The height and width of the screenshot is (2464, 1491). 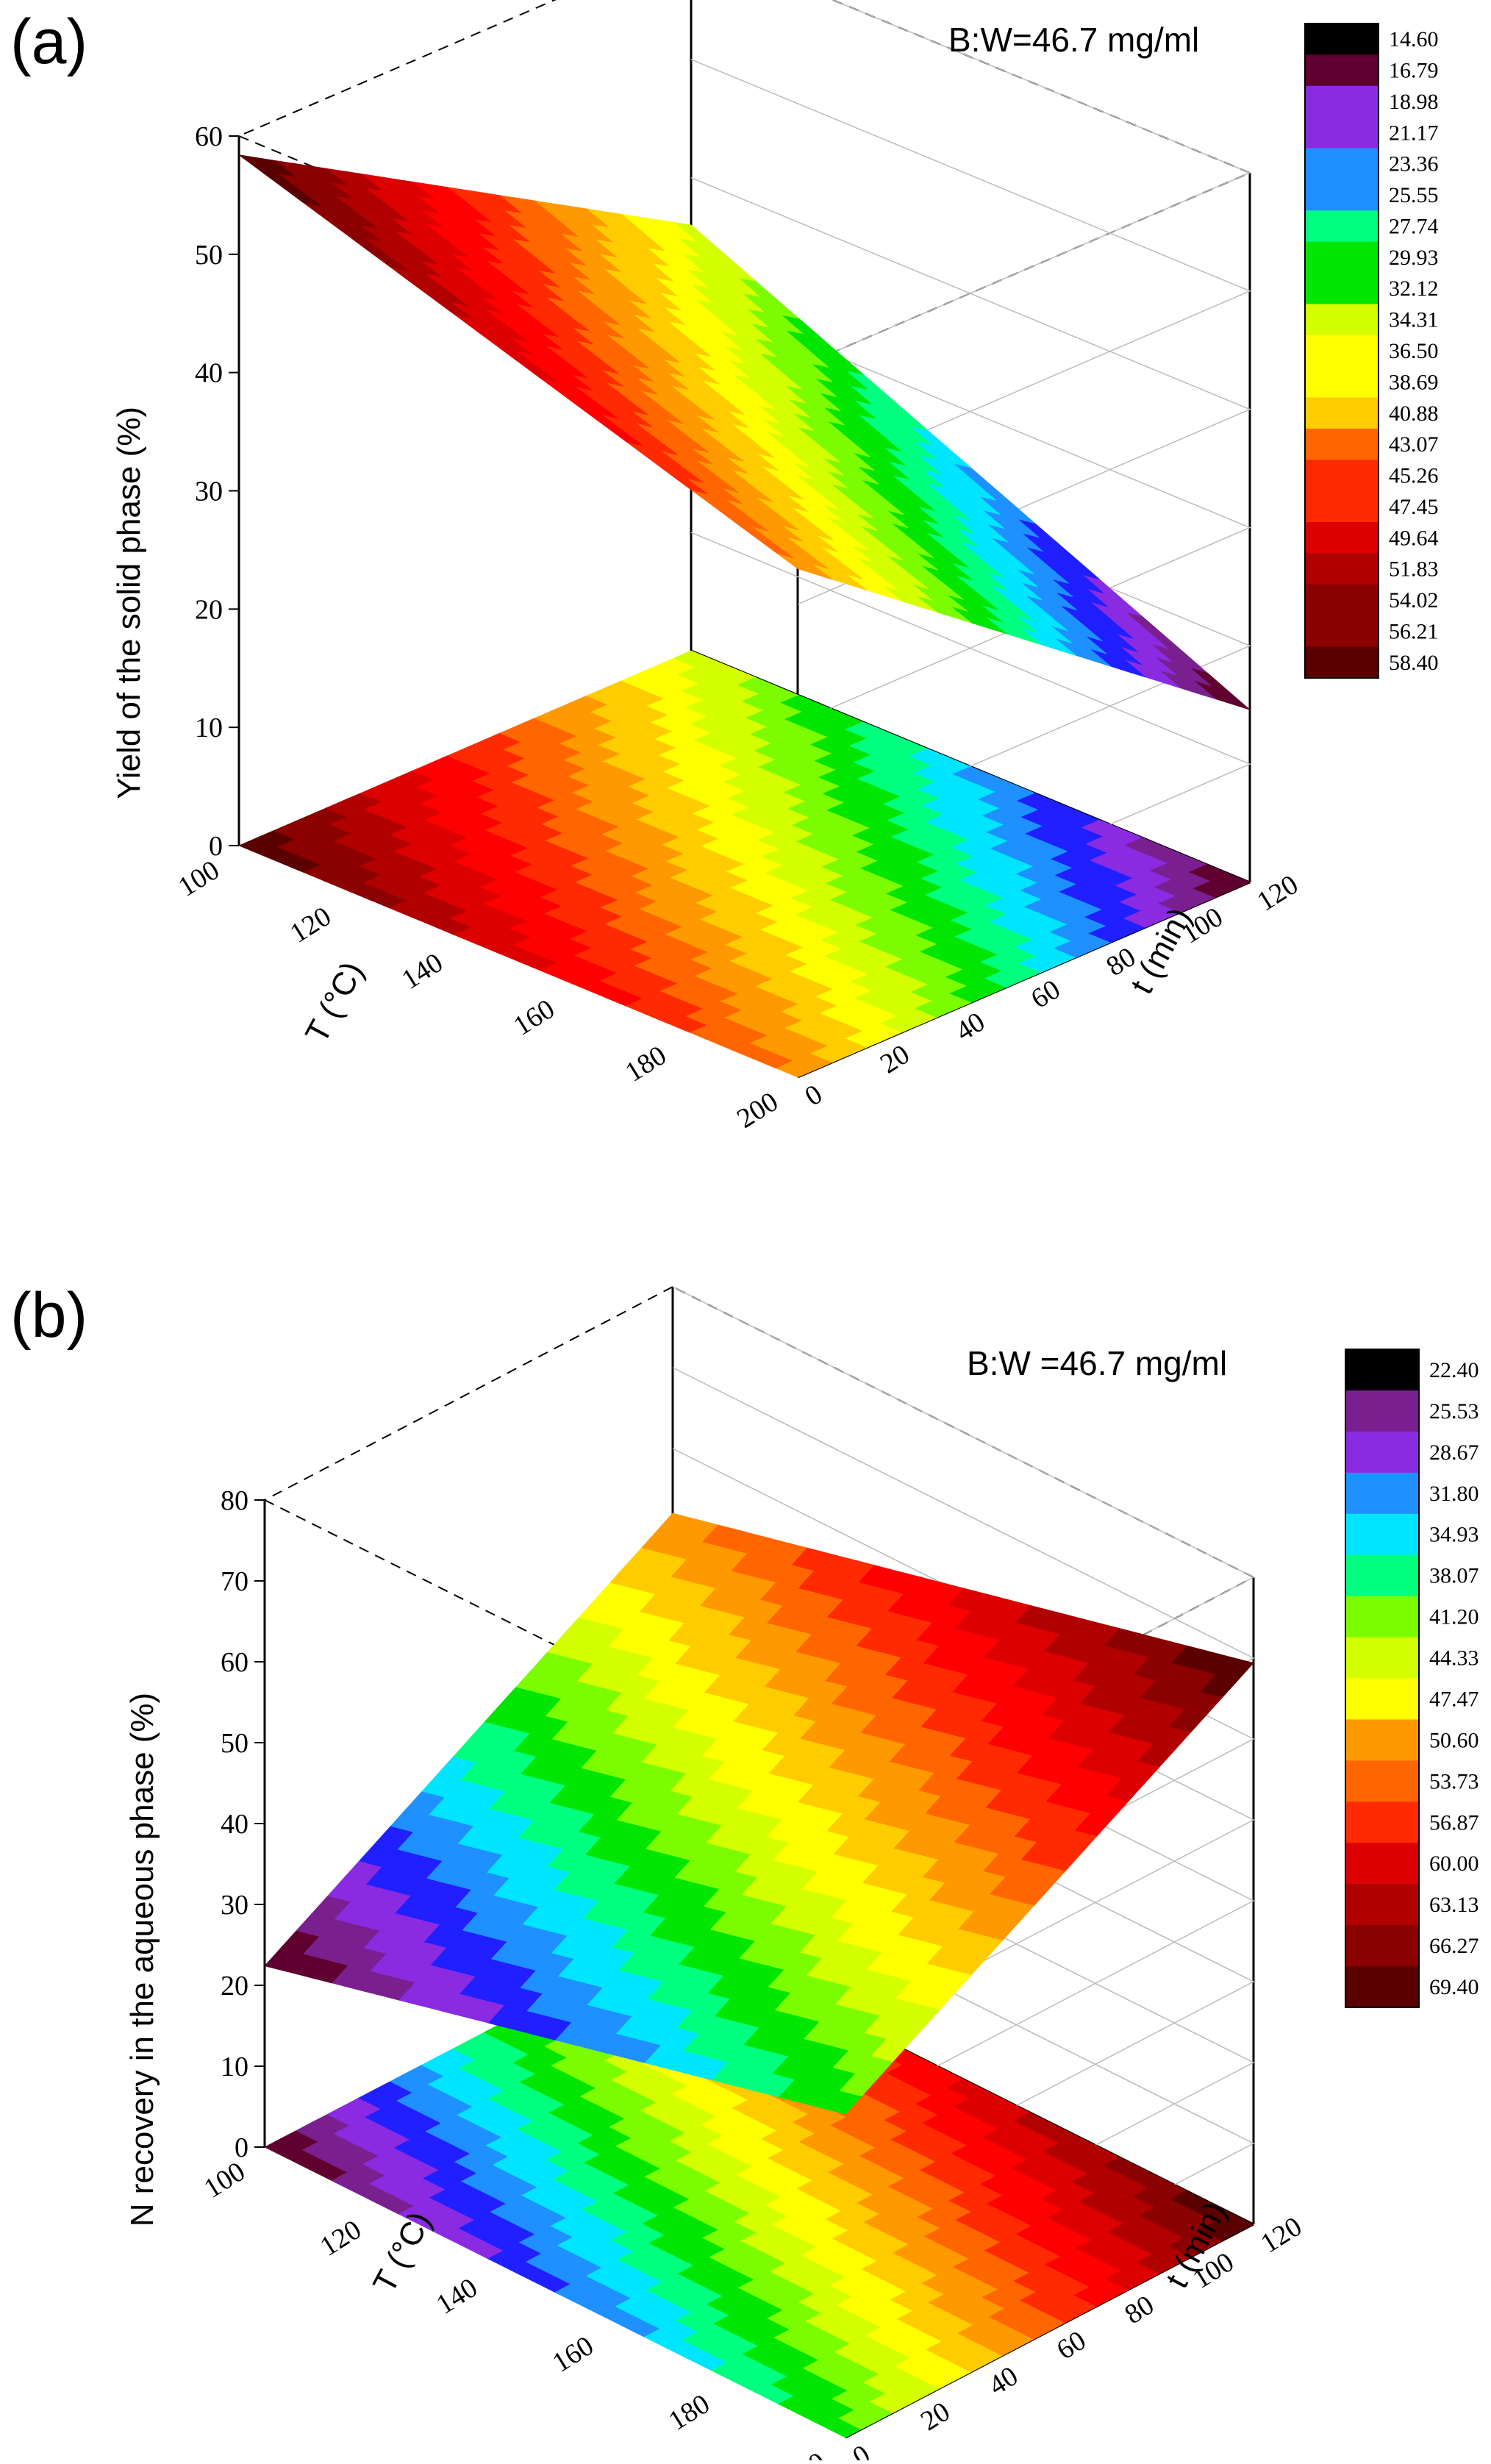 What do you see at coordinates (457, 2296) in the screenshot?
I see `b-x-tick-label: 140` at bounding box center [457, 2296].